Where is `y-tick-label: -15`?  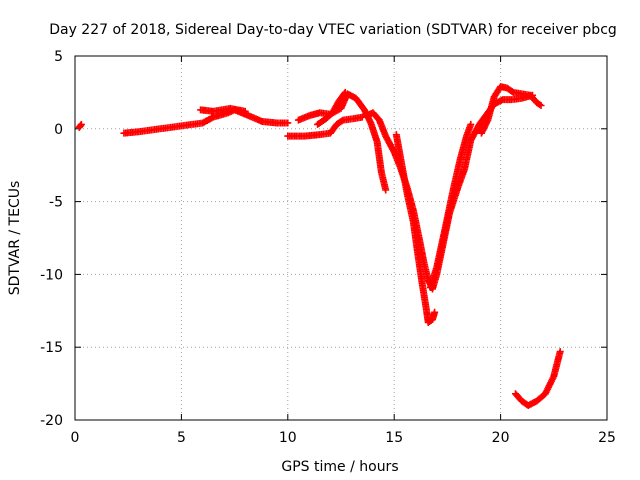 y-tick-label: -15 is located at coordinates (51, 348).